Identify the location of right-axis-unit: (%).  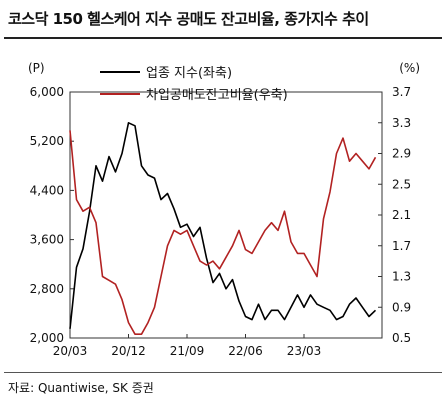
(409, 68).